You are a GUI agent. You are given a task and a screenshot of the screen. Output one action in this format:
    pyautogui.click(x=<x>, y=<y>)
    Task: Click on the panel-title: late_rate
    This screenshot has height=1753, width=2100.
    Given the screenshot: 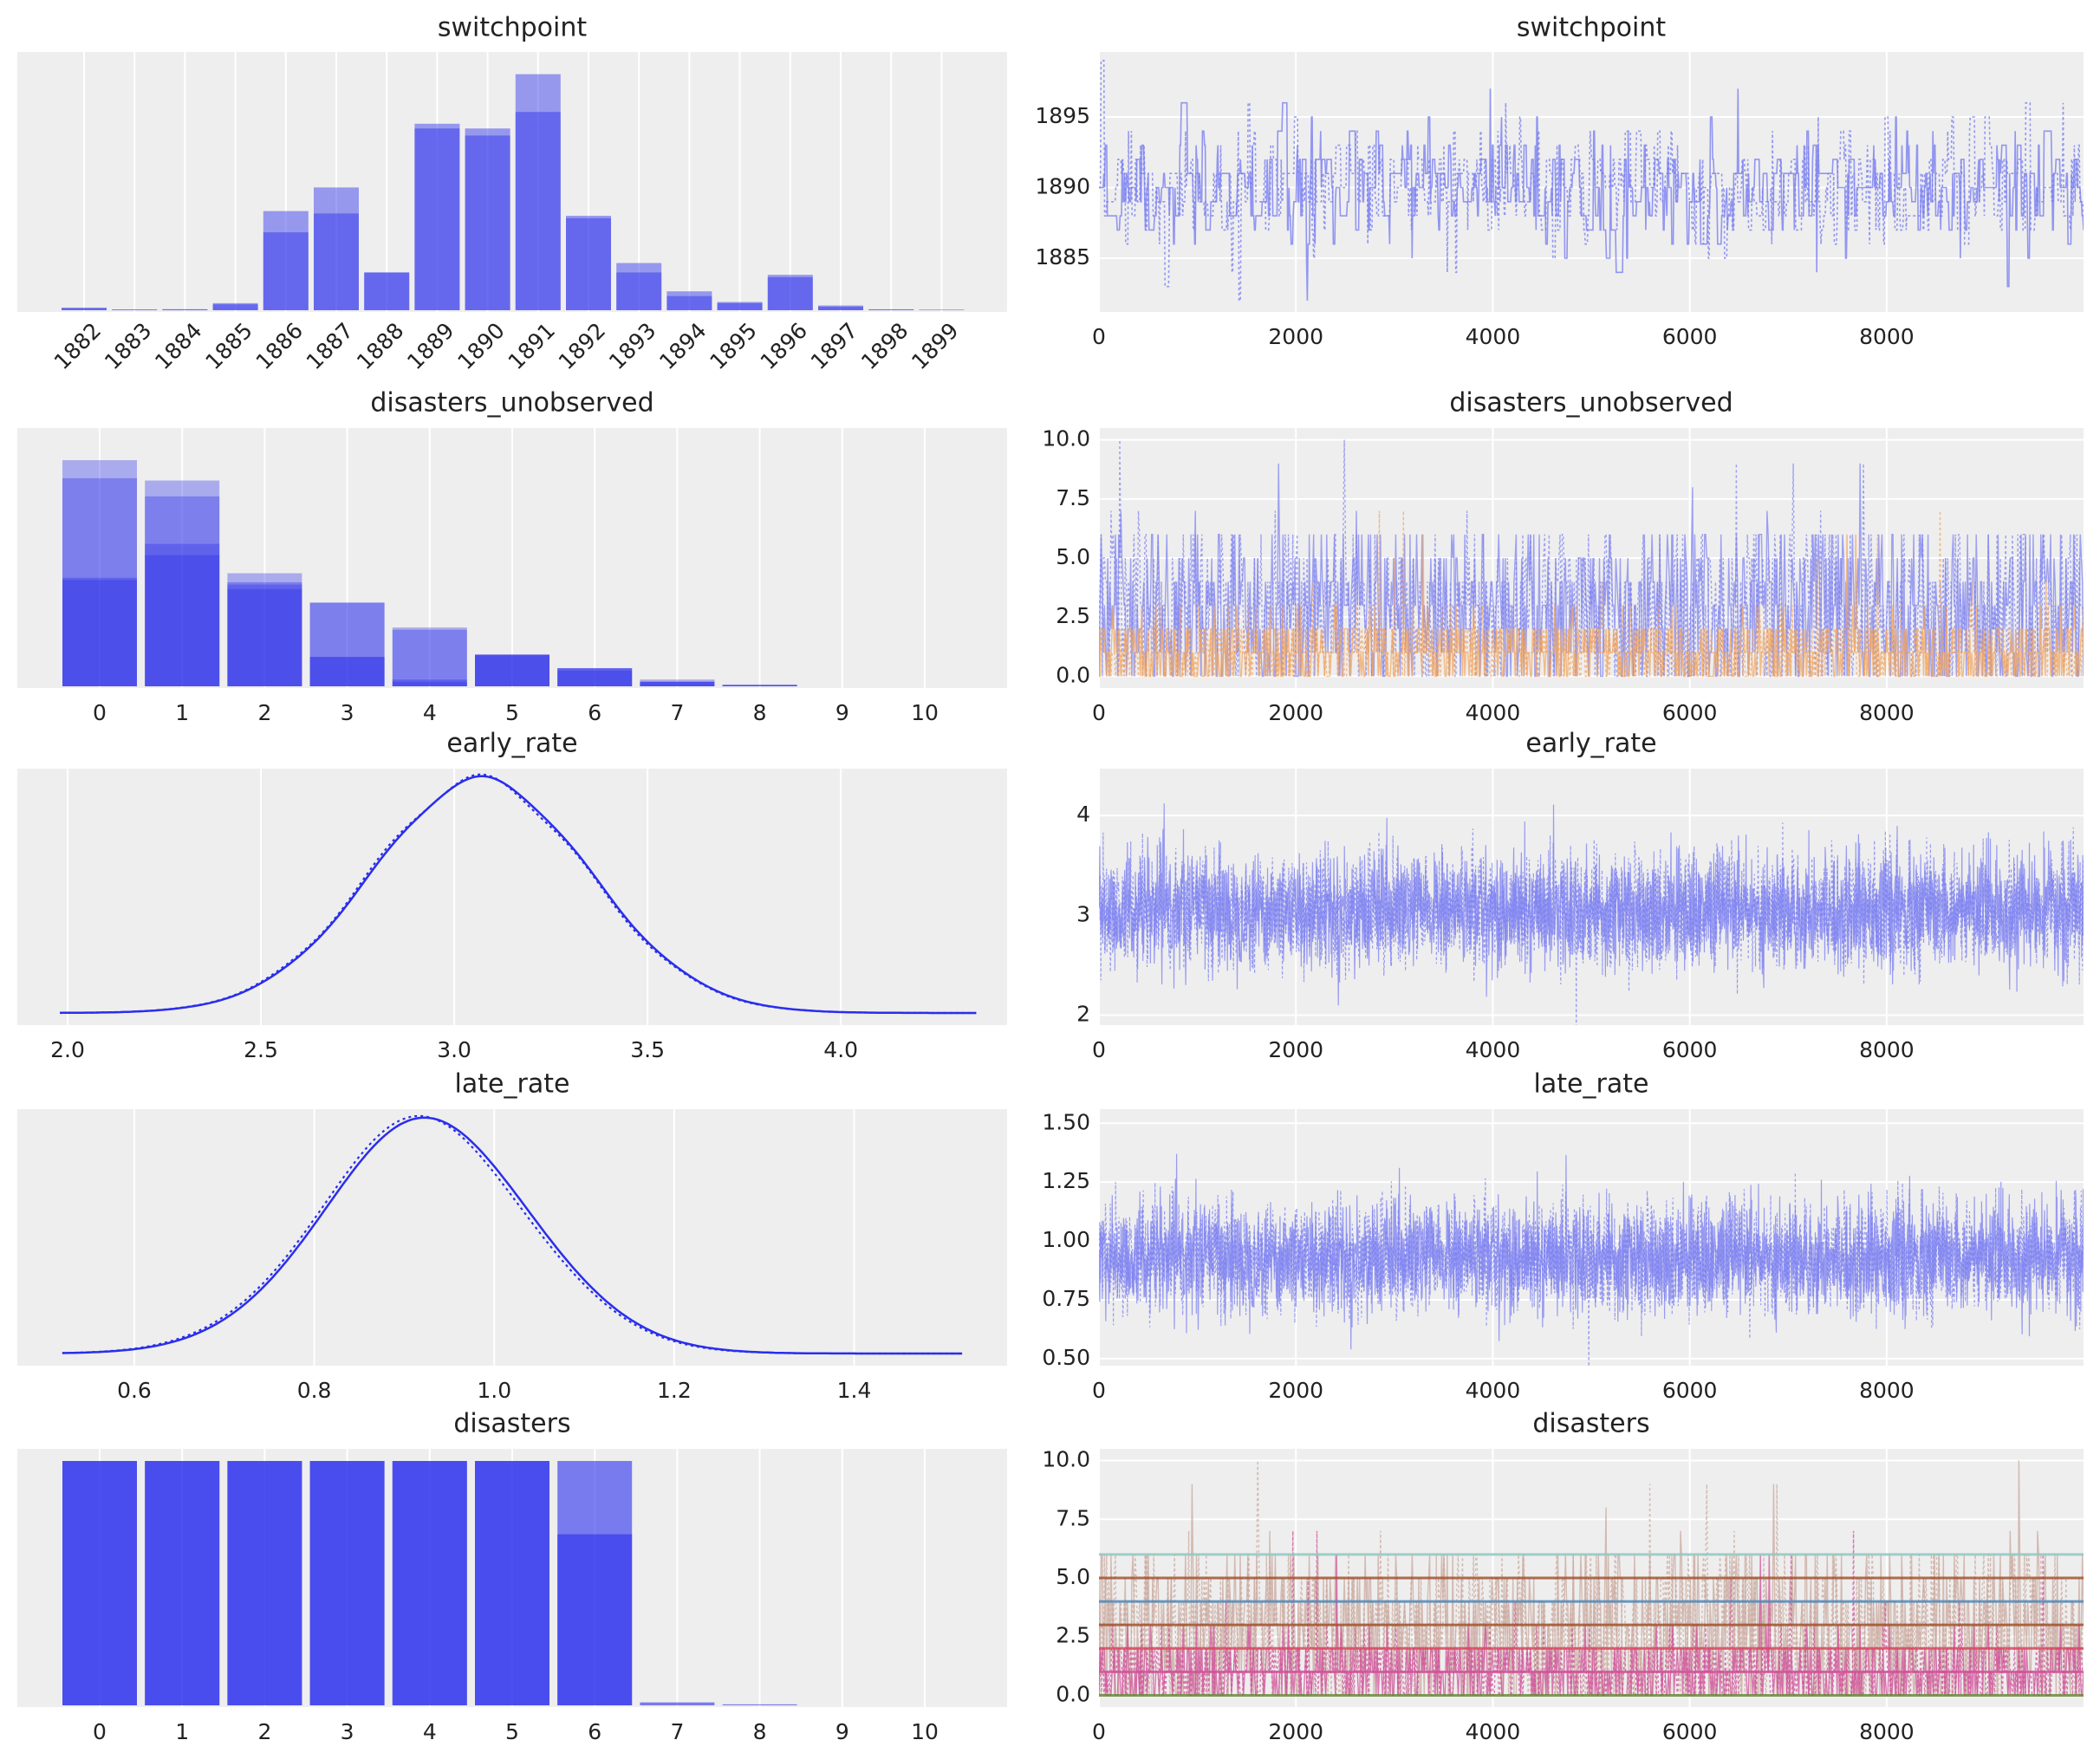 What is the action you would take?
    pyautogui.click(x=1591, y=1085)
    